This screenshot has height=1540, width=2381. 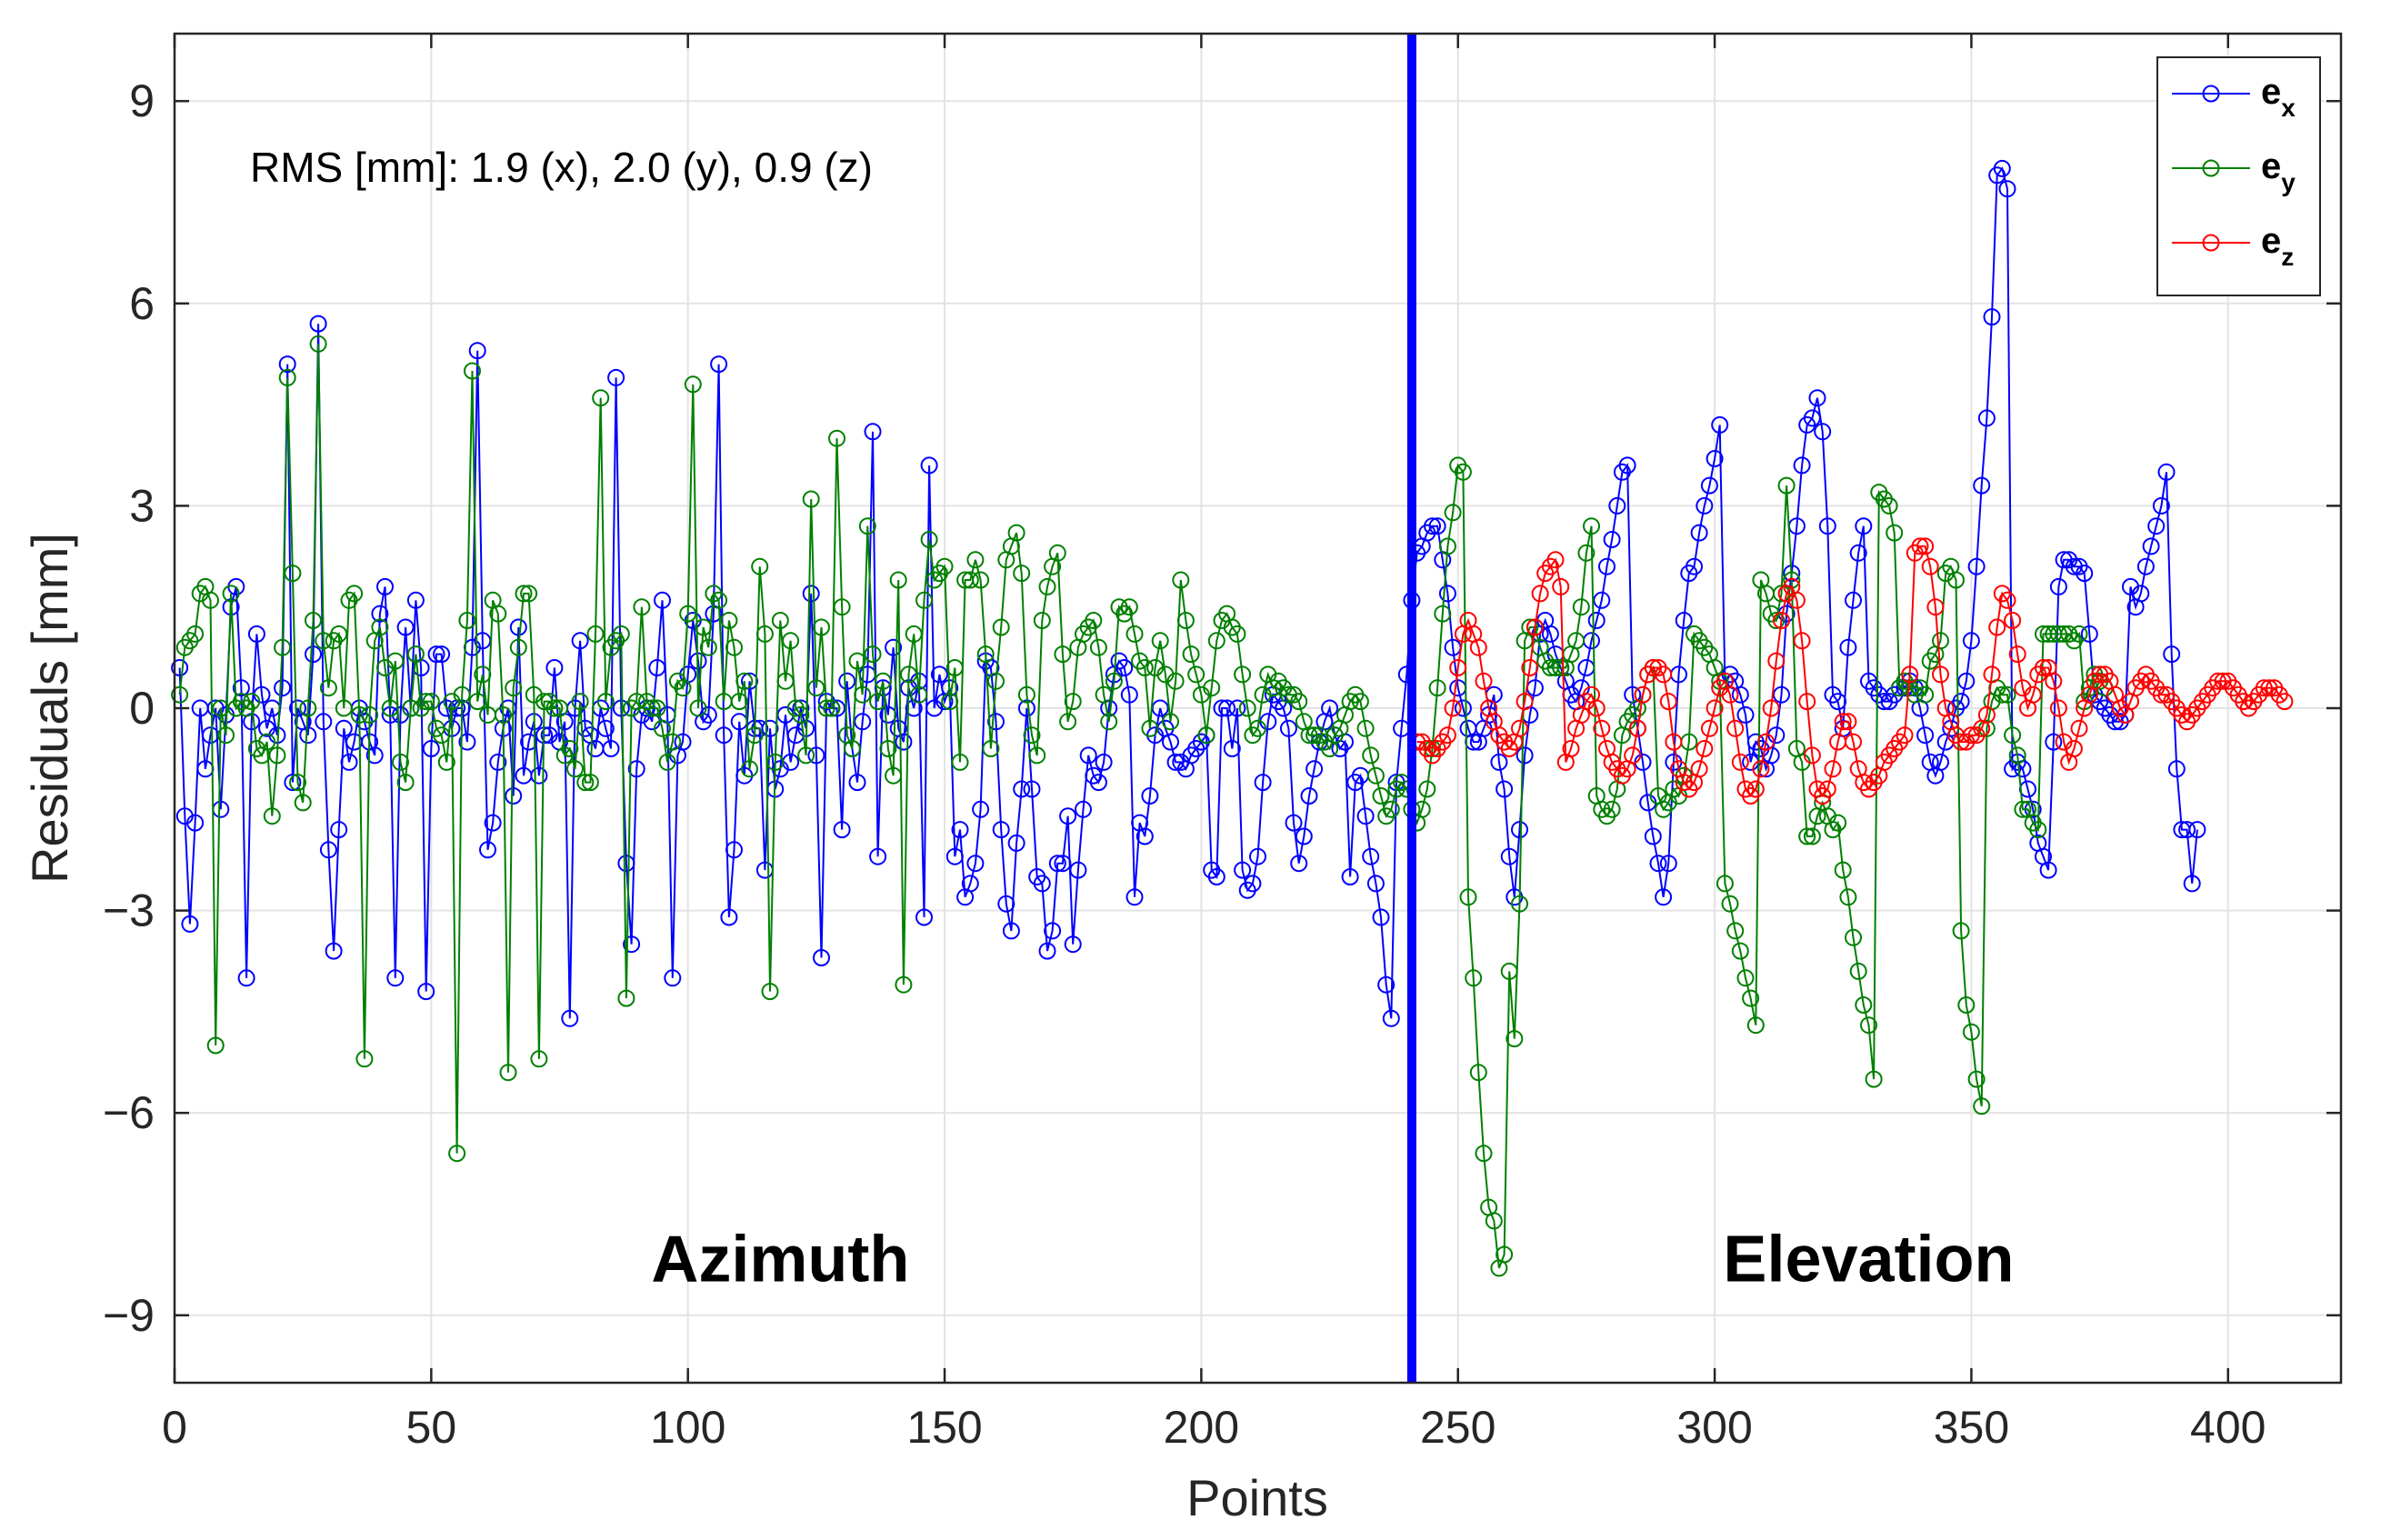 I want to click on legend-marker-e_y, so click(x=2211, y=168).